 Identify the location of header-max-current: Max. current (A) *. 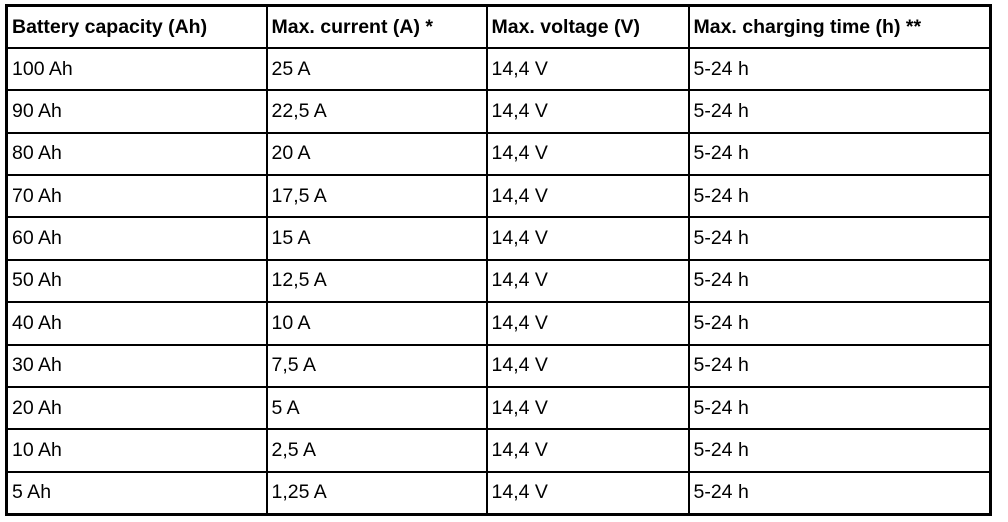
(376, 26).